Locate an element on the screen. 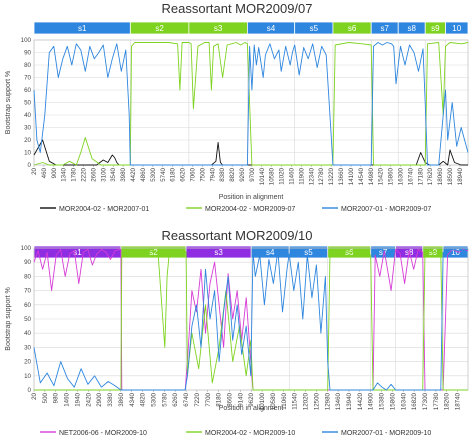 This screenshot has height=445, width=474. x-tick-label: 9260 is located at coordinates (242, 174).